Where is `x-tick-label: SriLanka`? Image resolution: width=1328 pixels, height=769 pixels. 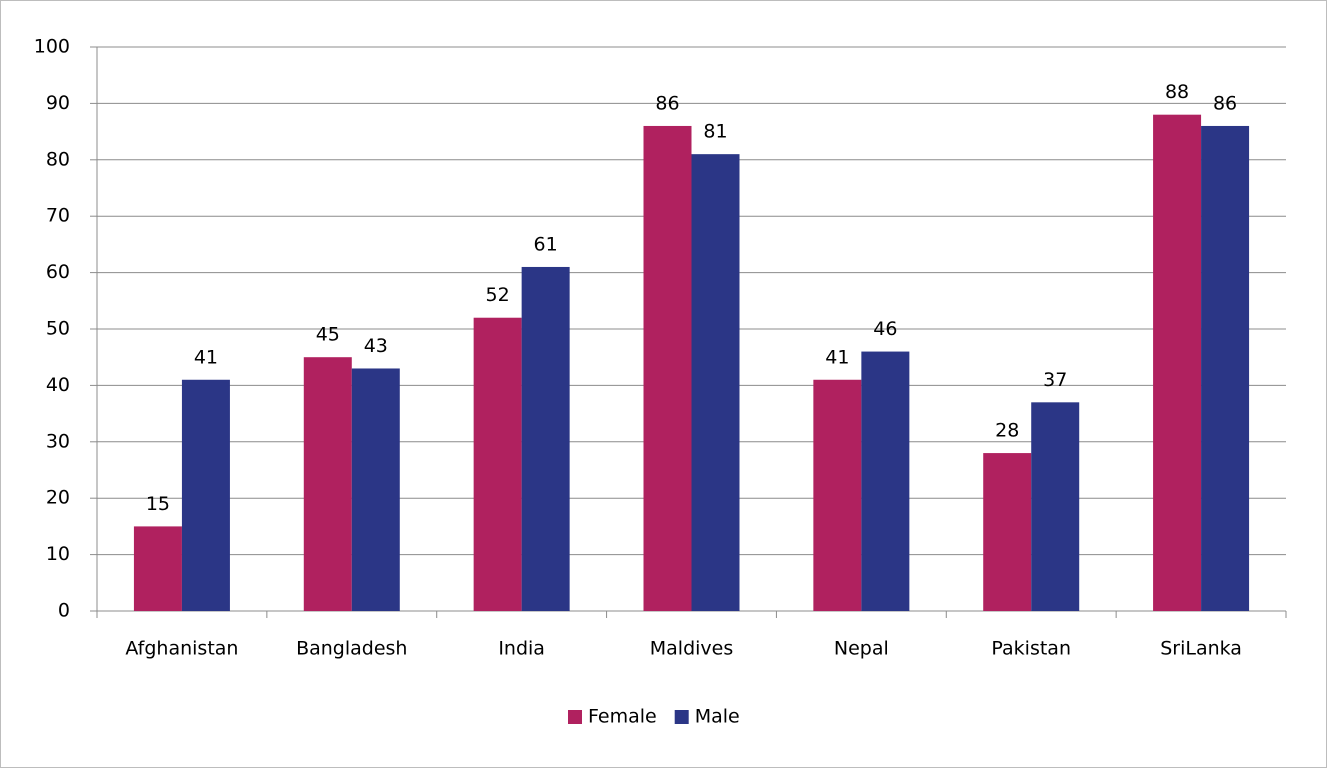 x-tick-label: SriLanka is located at coordinates (1201, 649).